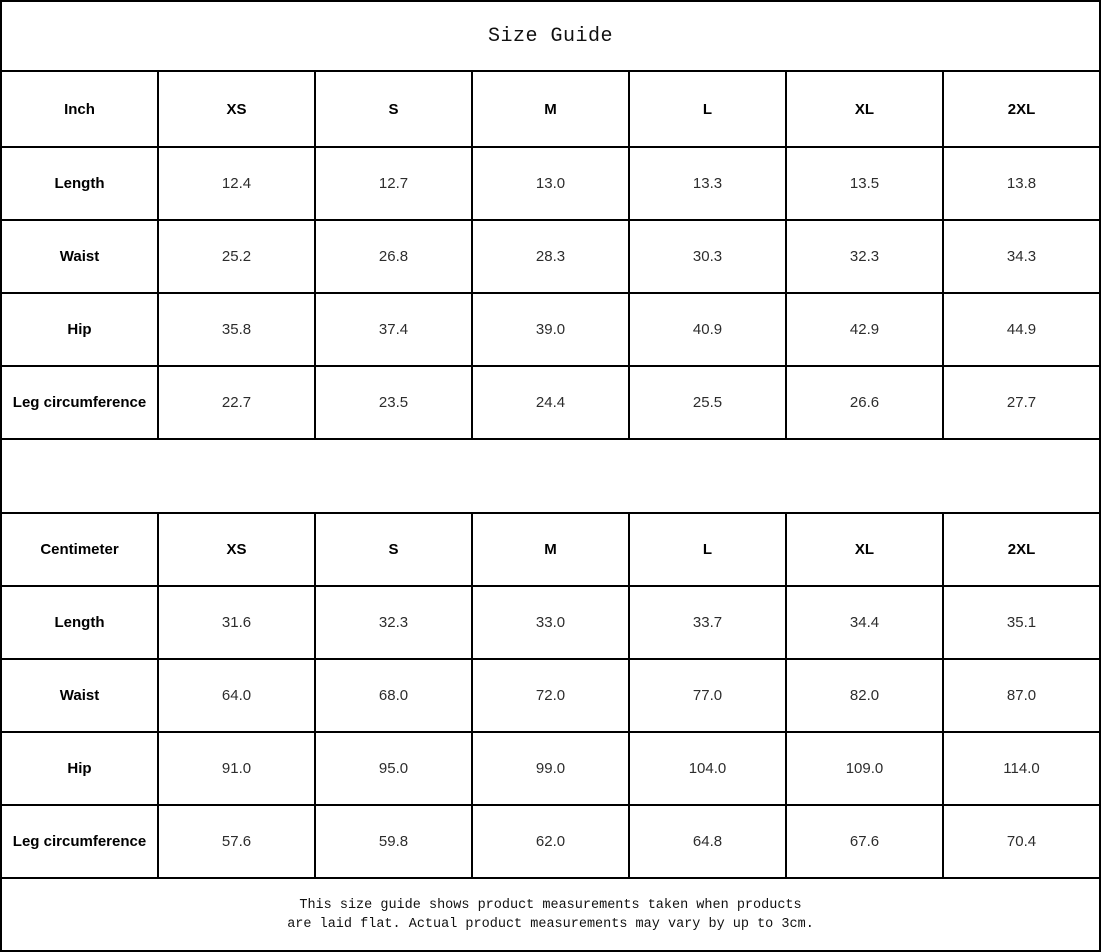 This screenshot has height=952, width=1101. I want to click on cell-value: 39.0, so click(550, 329).